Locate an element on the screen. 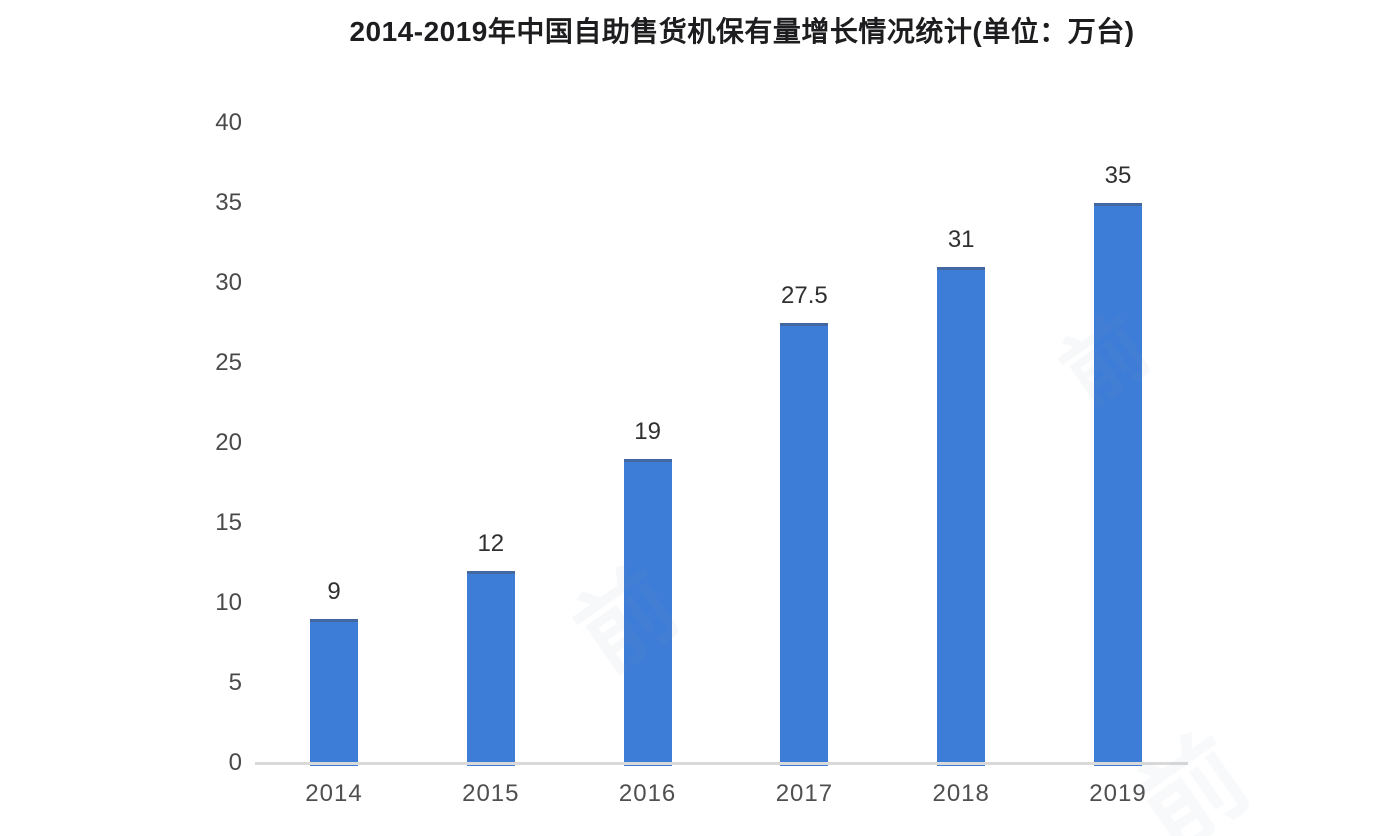 This screenshot has width=1400, height=836. bar-2015 is located at coordinates (490, 668).